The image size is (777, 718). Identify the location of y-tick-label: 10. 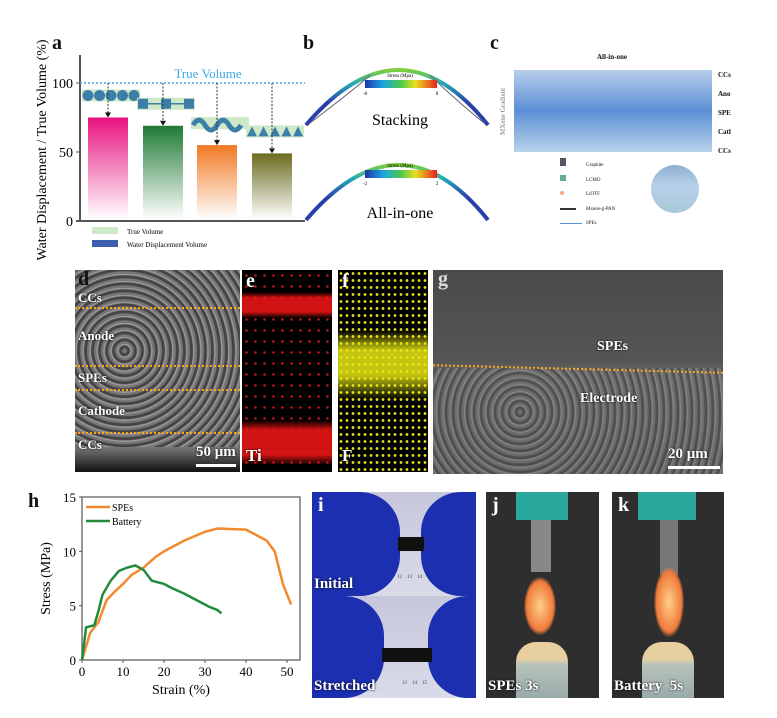
(69, 551).